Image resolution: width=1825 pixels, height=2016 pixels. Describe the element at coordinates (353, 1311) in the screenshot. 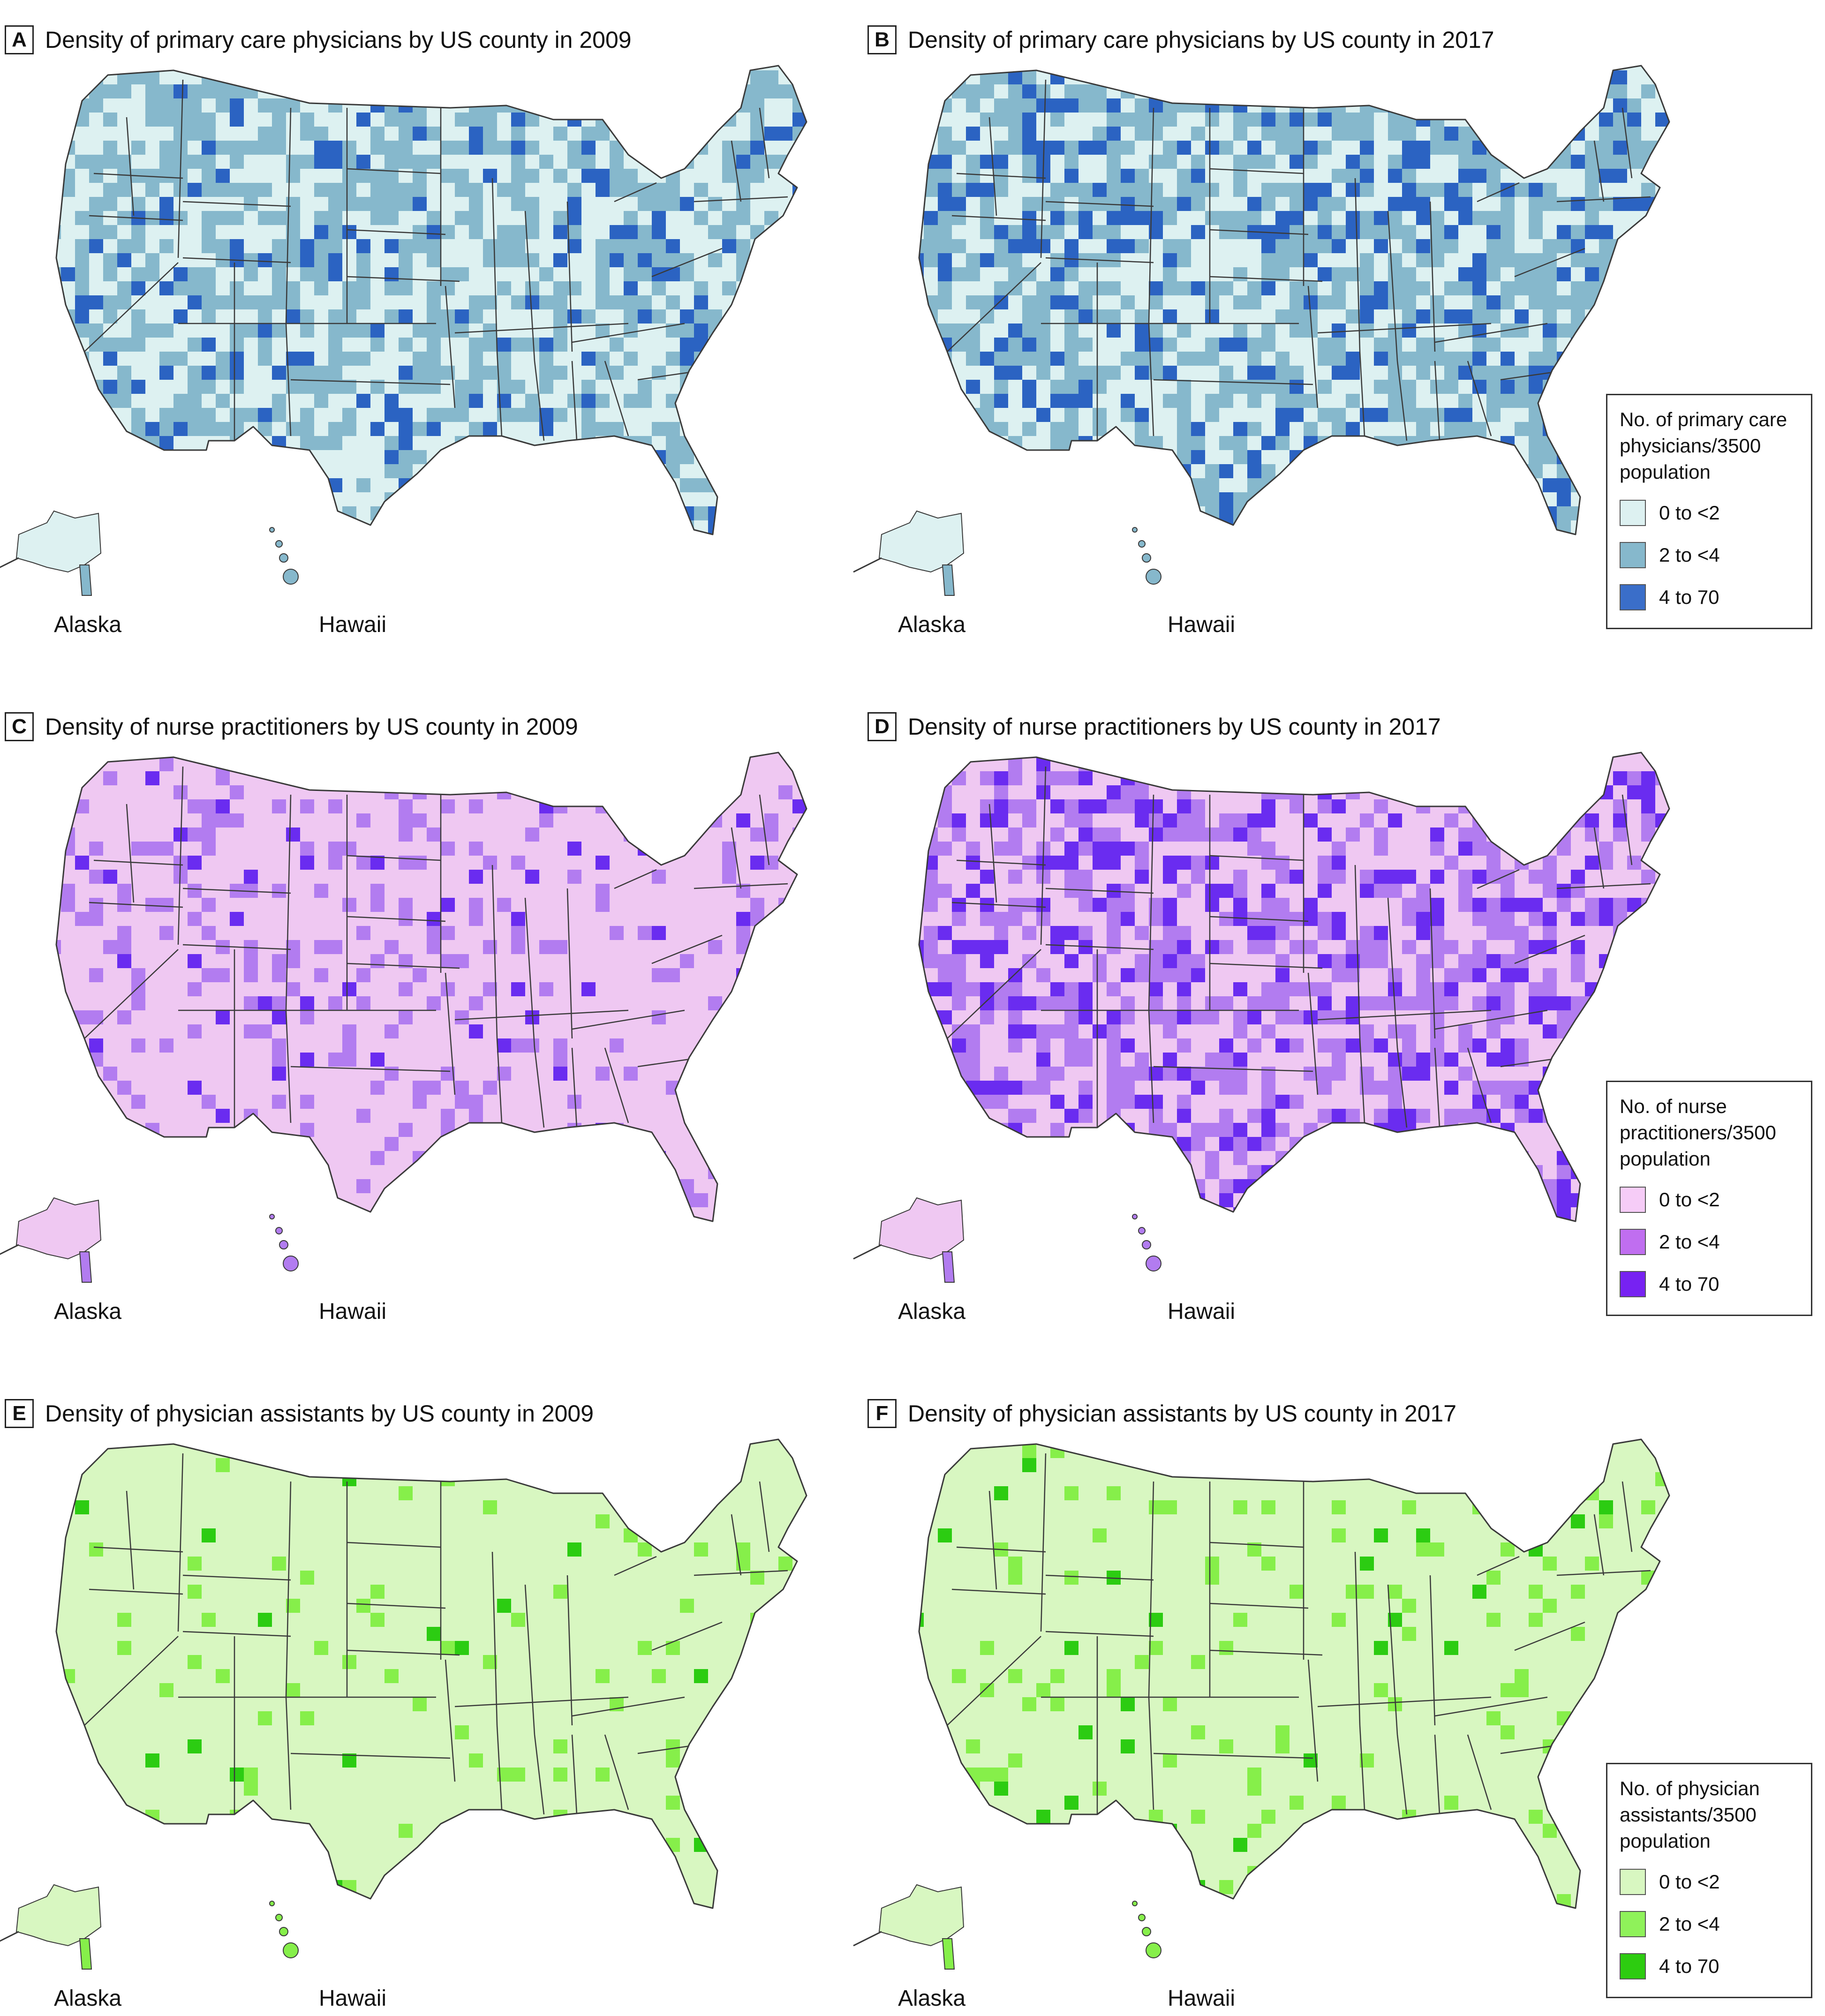

I see `hawaii-label: Hawaii` at that location.